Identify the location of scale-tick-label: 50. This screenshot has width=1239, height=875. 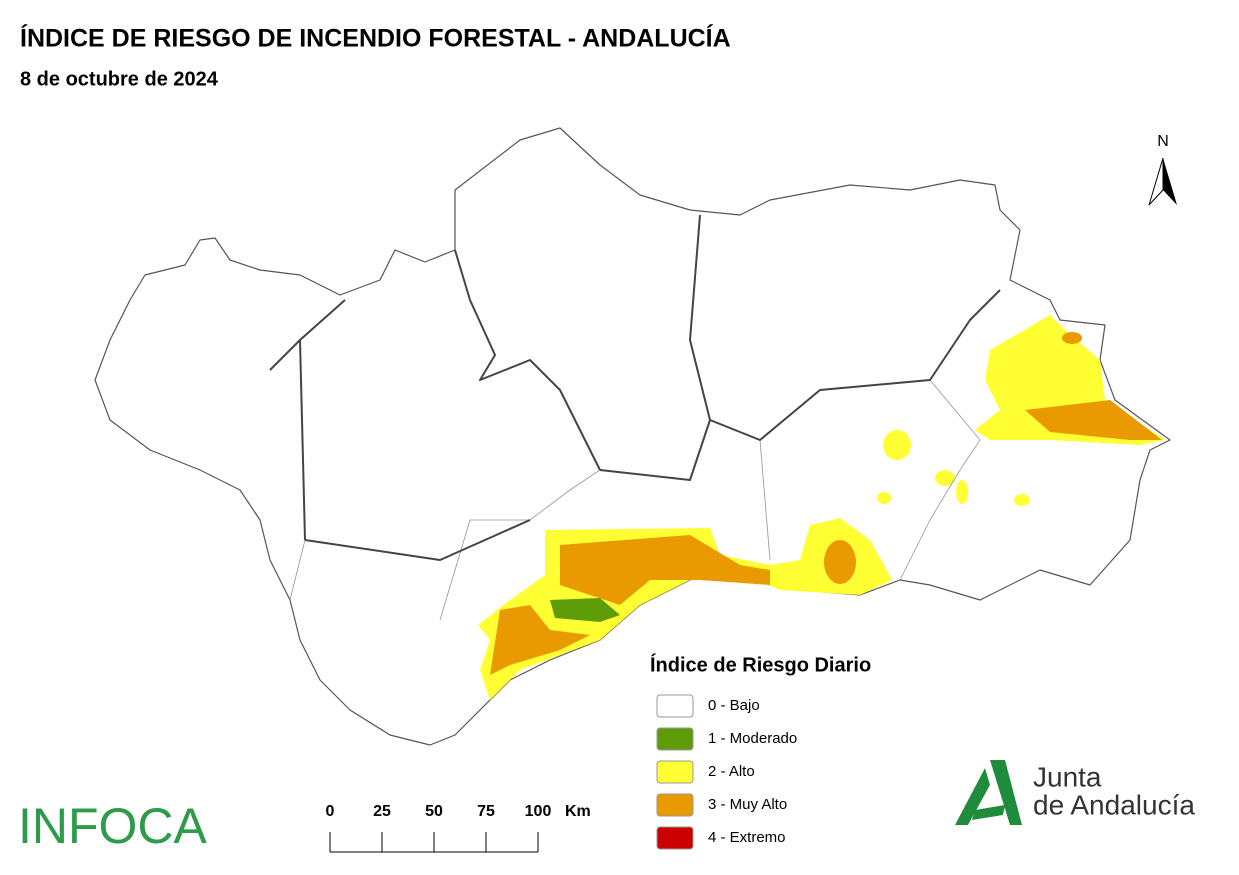
(434, 811).